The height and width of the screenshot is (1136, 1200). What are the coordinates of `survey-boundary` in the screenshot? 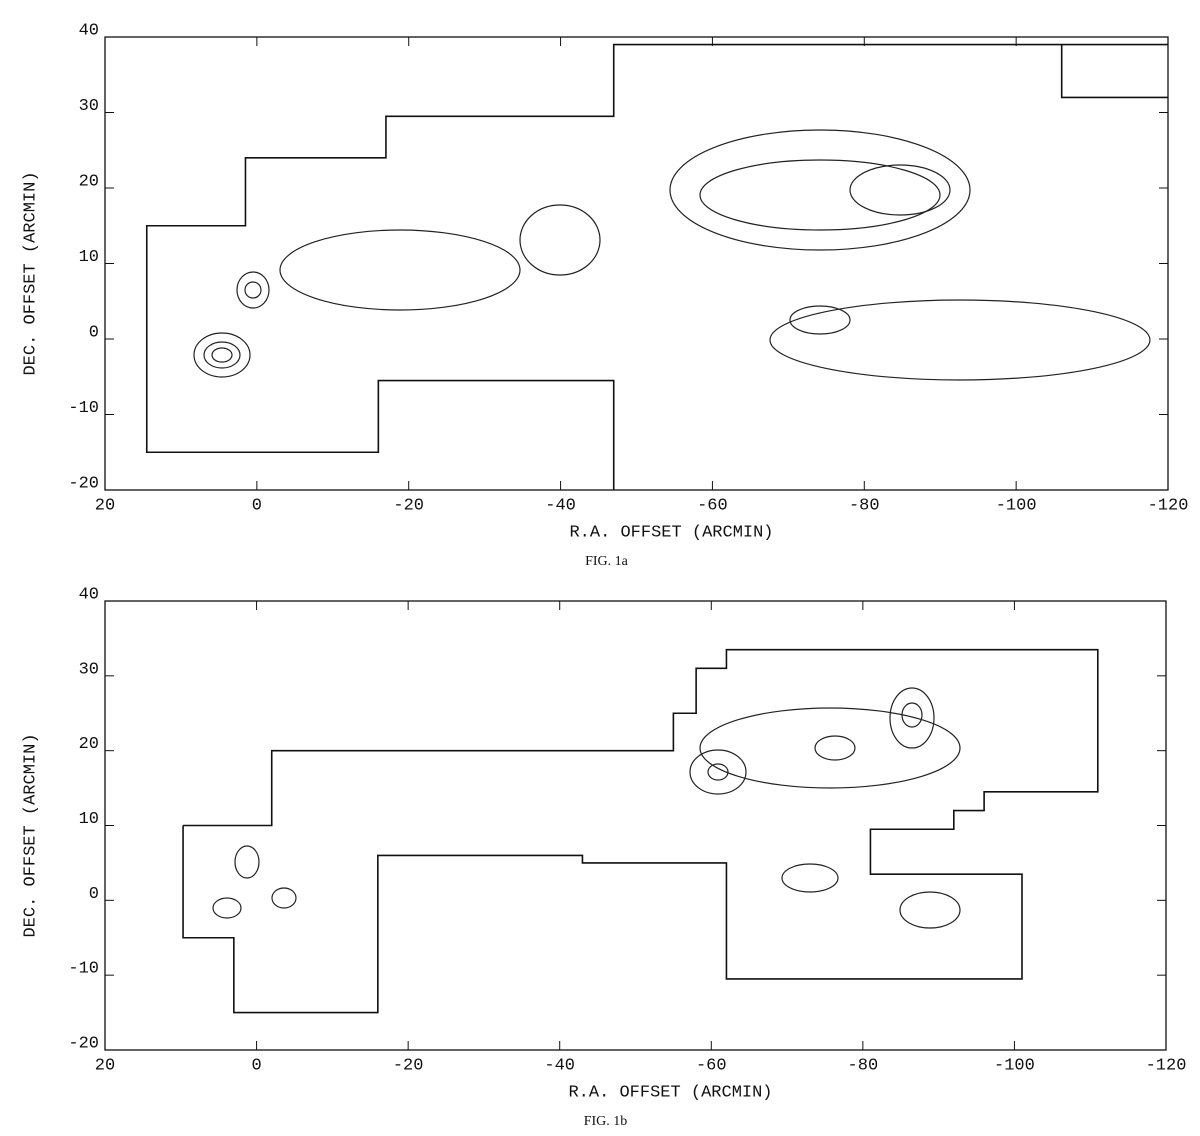 It's located at (1114, 71).